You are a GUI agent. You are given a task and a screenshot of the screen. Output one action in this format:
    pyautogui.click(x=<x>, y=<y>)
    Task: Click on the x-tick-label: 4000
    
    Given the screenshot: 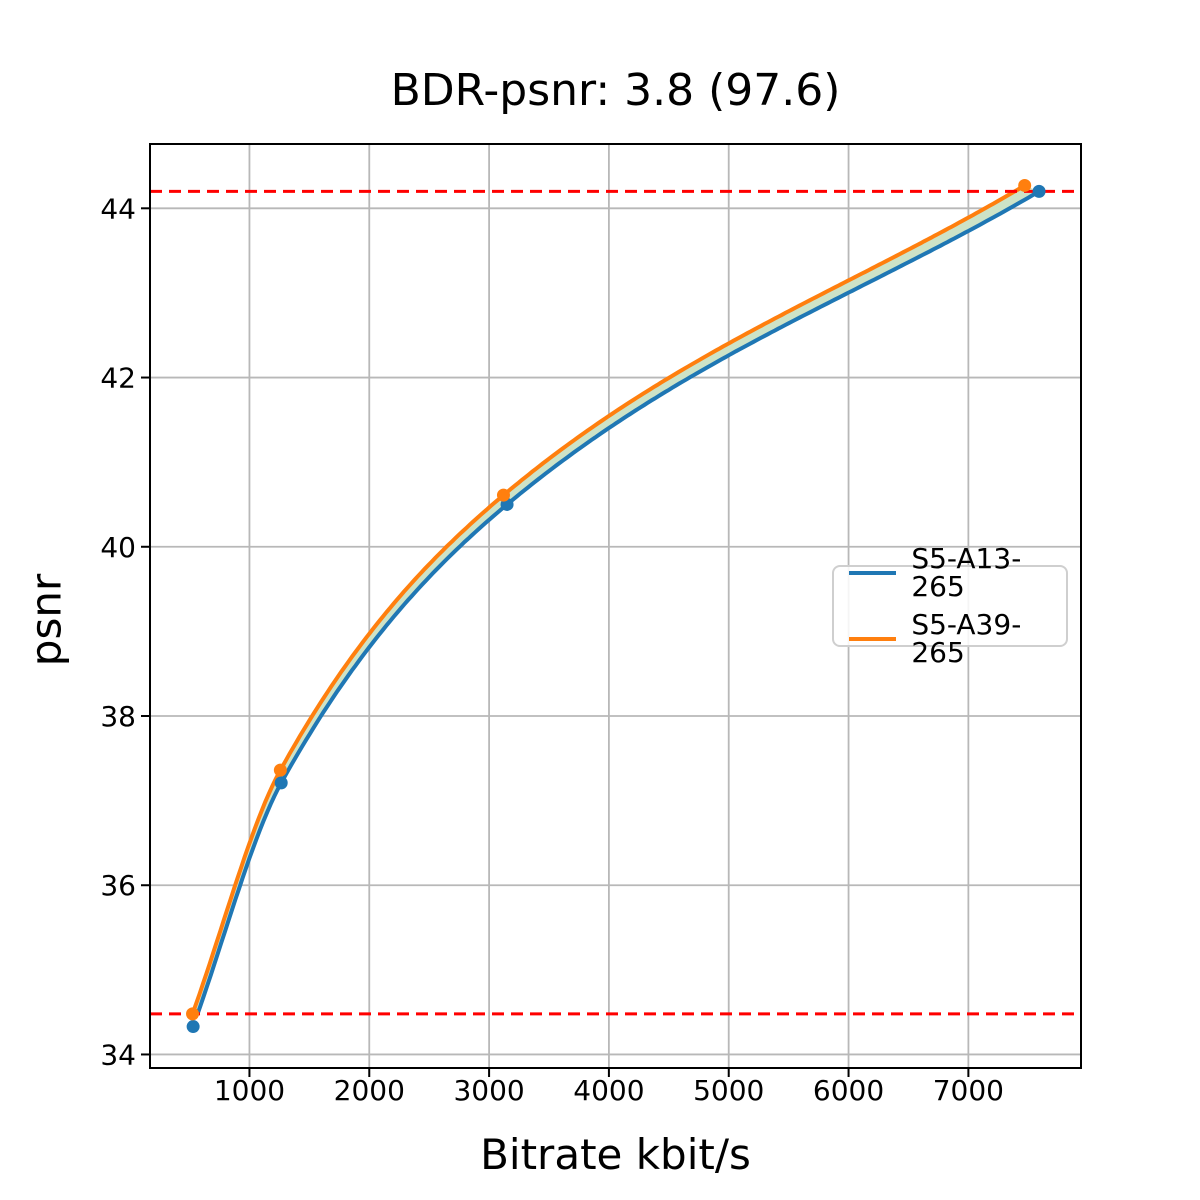 What is the action you would take?
    pyautogui.click(x=608, y=1090)
    